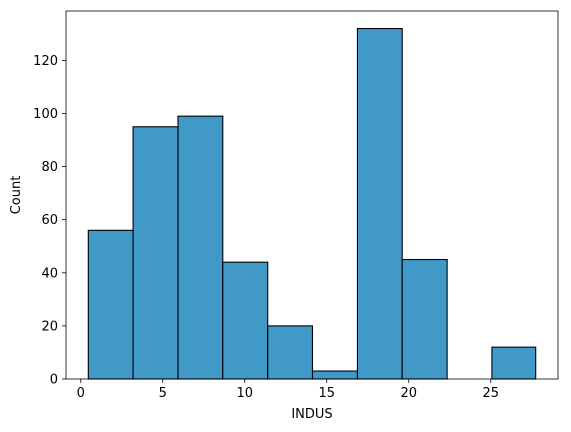 The width and height of the screenshot is (571, 432). Describe the element at coordinates (49, 326) in the screenshot. I see `y-tick-label: 20` at that location.